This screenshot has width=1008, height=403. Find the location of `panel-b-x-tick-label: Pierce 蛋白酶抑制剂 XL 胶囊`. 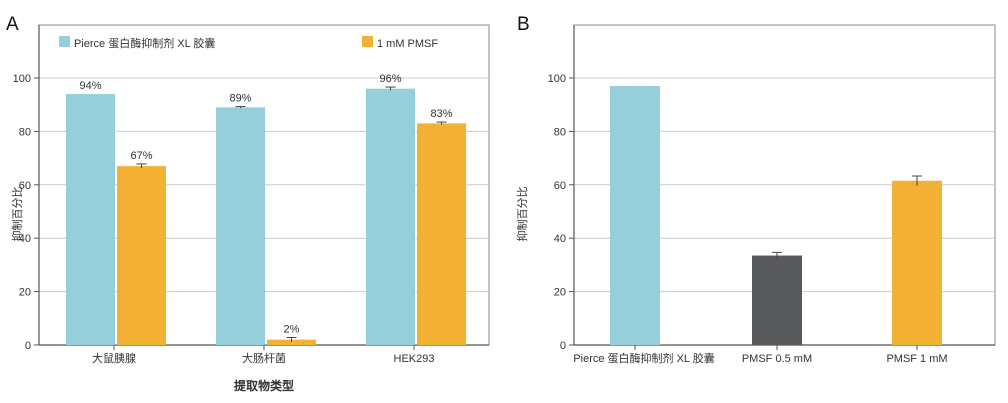

panel-b-x-tick-label: Pierce 蛋白酶抑制剂 XL 胶囊 is located at coordinates (643, 358).